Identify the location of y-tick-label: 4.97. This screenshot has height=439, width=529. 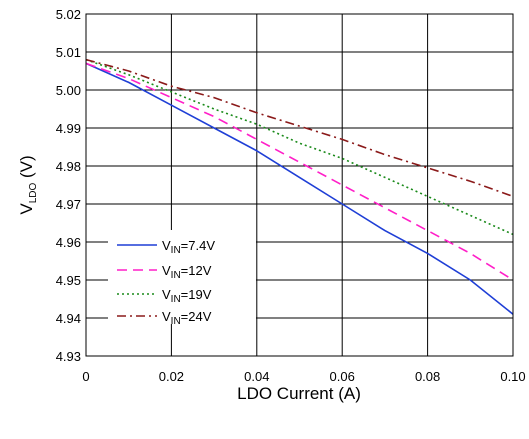
(68, 204).